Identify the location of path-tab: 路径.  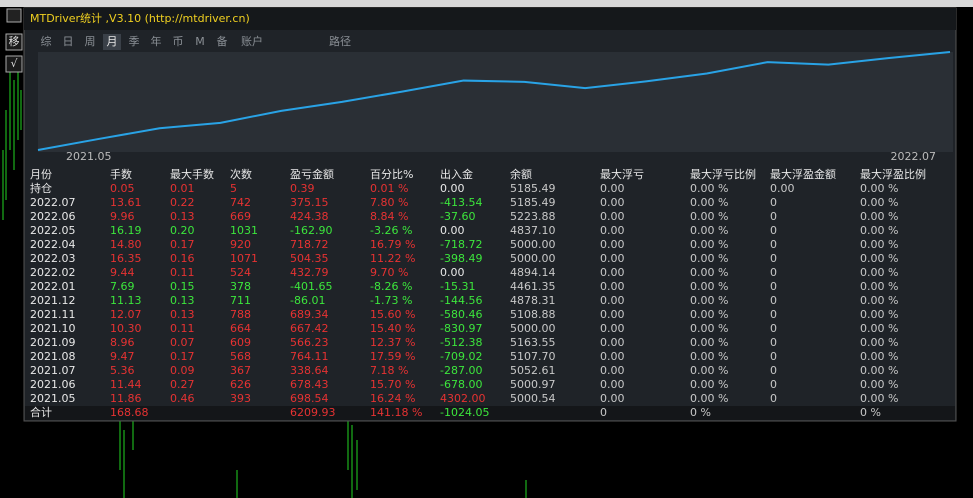
(340, 41).